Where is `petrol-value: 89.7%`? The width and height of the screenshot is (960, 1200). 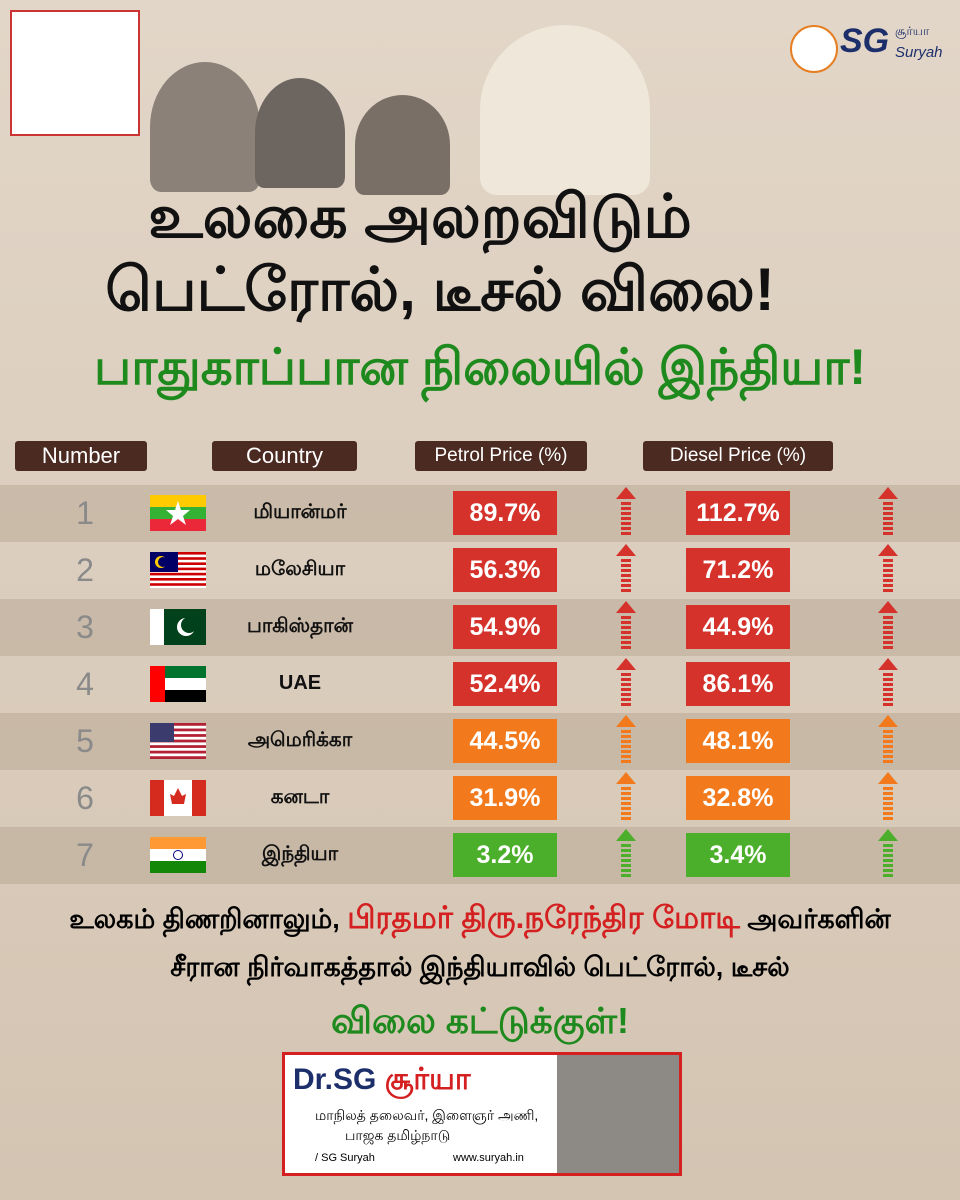
petrol-value: 89.7% is located at coordinates (505, 513).